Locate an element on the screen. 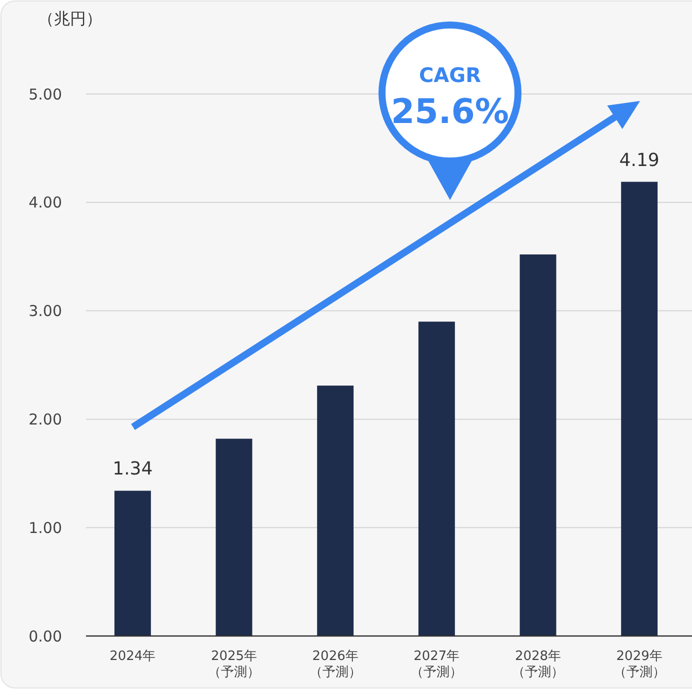 This screenshot has width=692, height=695. data-label: 1.34 is located at coordinates (132, 469).